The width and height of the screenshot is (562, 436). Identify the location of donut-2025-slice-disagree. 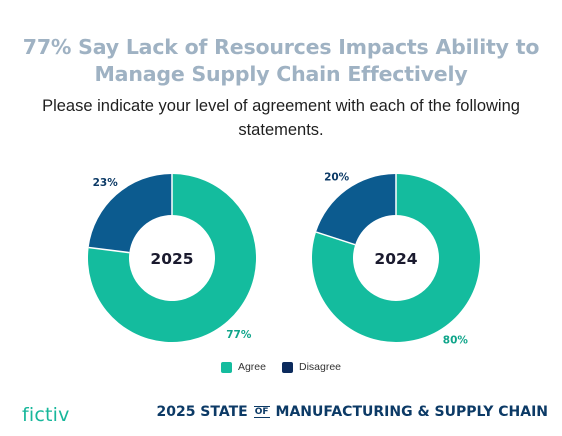
(130, 213).